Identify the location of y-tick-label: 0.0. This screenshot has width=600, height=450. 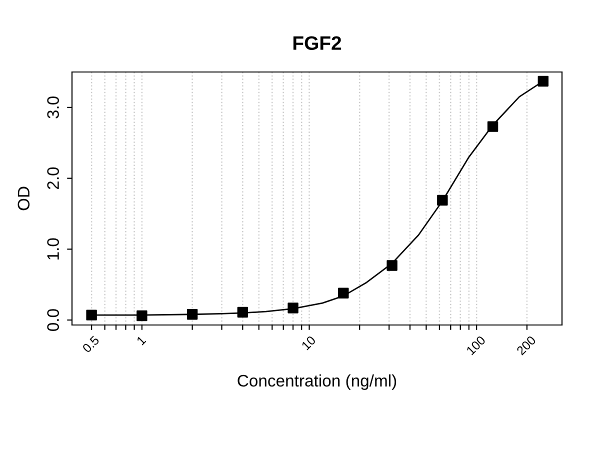
(53, 320).